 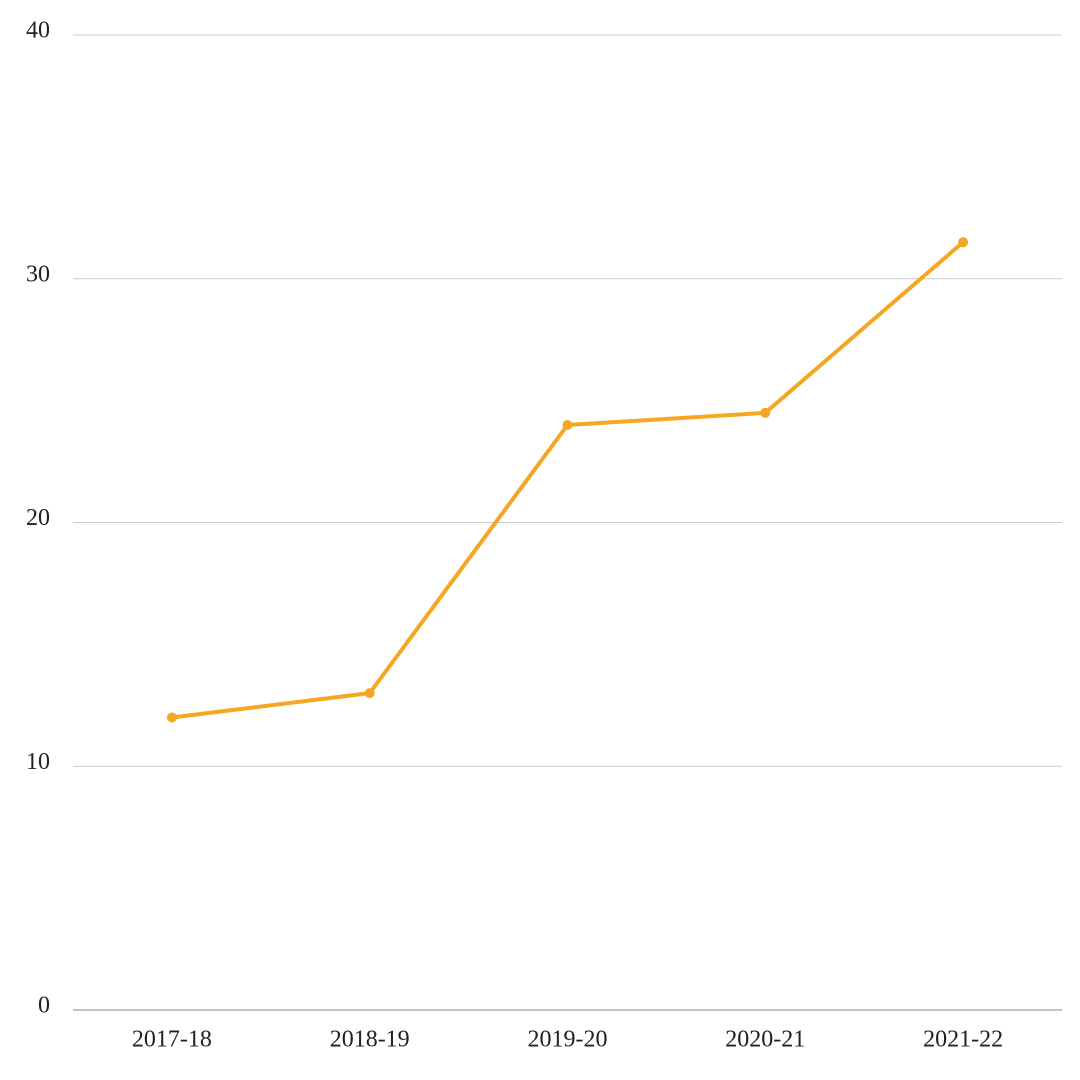 I want to click on x-tick-label: 2019-20, so click(x=568, y=1040).